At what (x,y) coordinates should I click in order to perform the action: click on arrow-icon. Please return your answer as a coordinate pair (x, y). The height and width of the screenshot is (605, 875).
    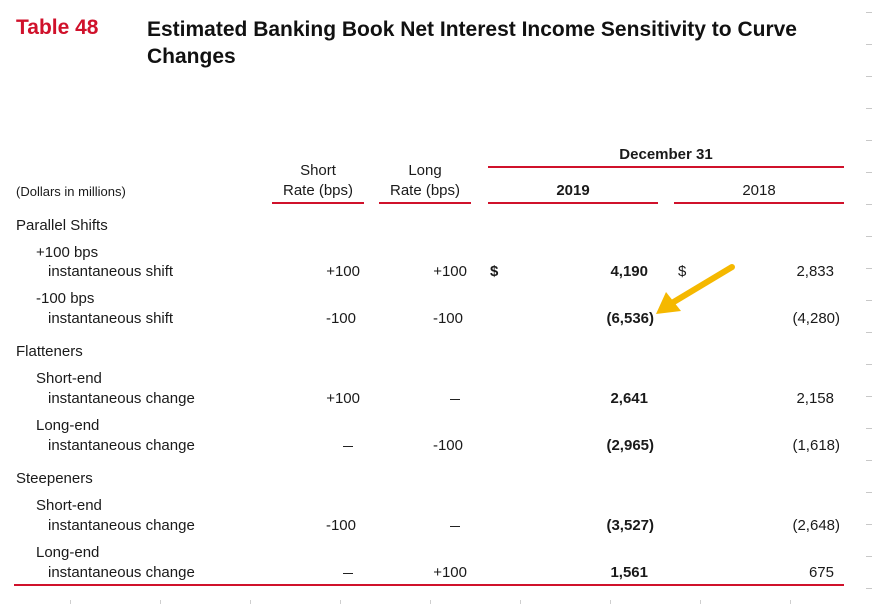
    Looking at the image, I should click on (695, 289).